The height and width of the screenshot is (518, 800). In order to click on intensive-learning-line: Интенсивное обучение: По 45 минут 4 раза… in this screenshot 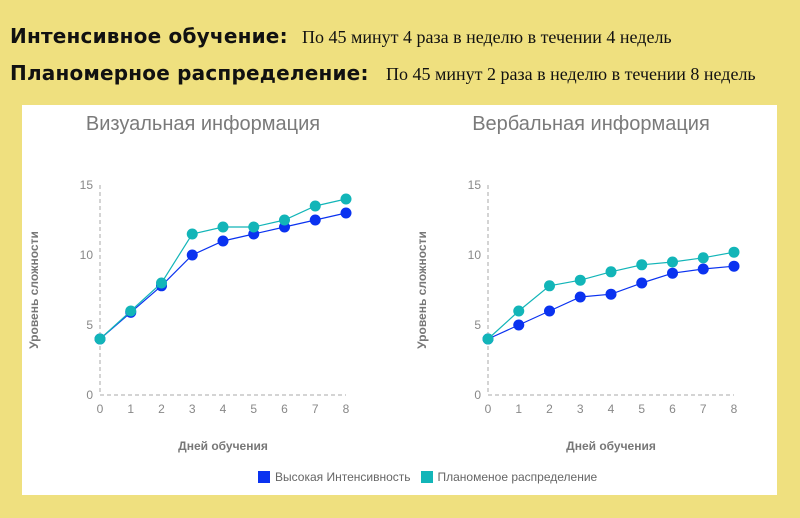, I will do `click(341, 36)`.